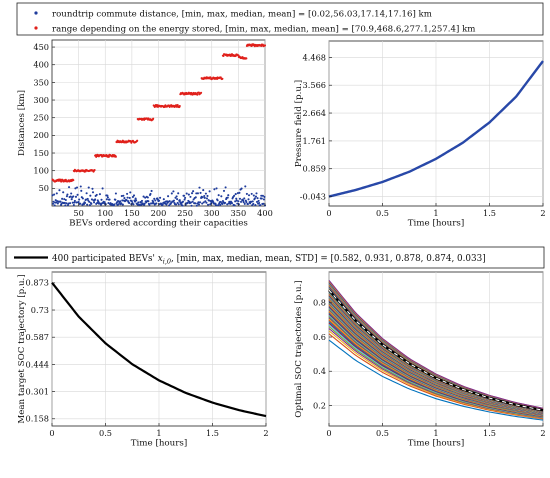  Describe the element at coordinates (280, 19) in the screenshot. I see `legend-box` at that location.